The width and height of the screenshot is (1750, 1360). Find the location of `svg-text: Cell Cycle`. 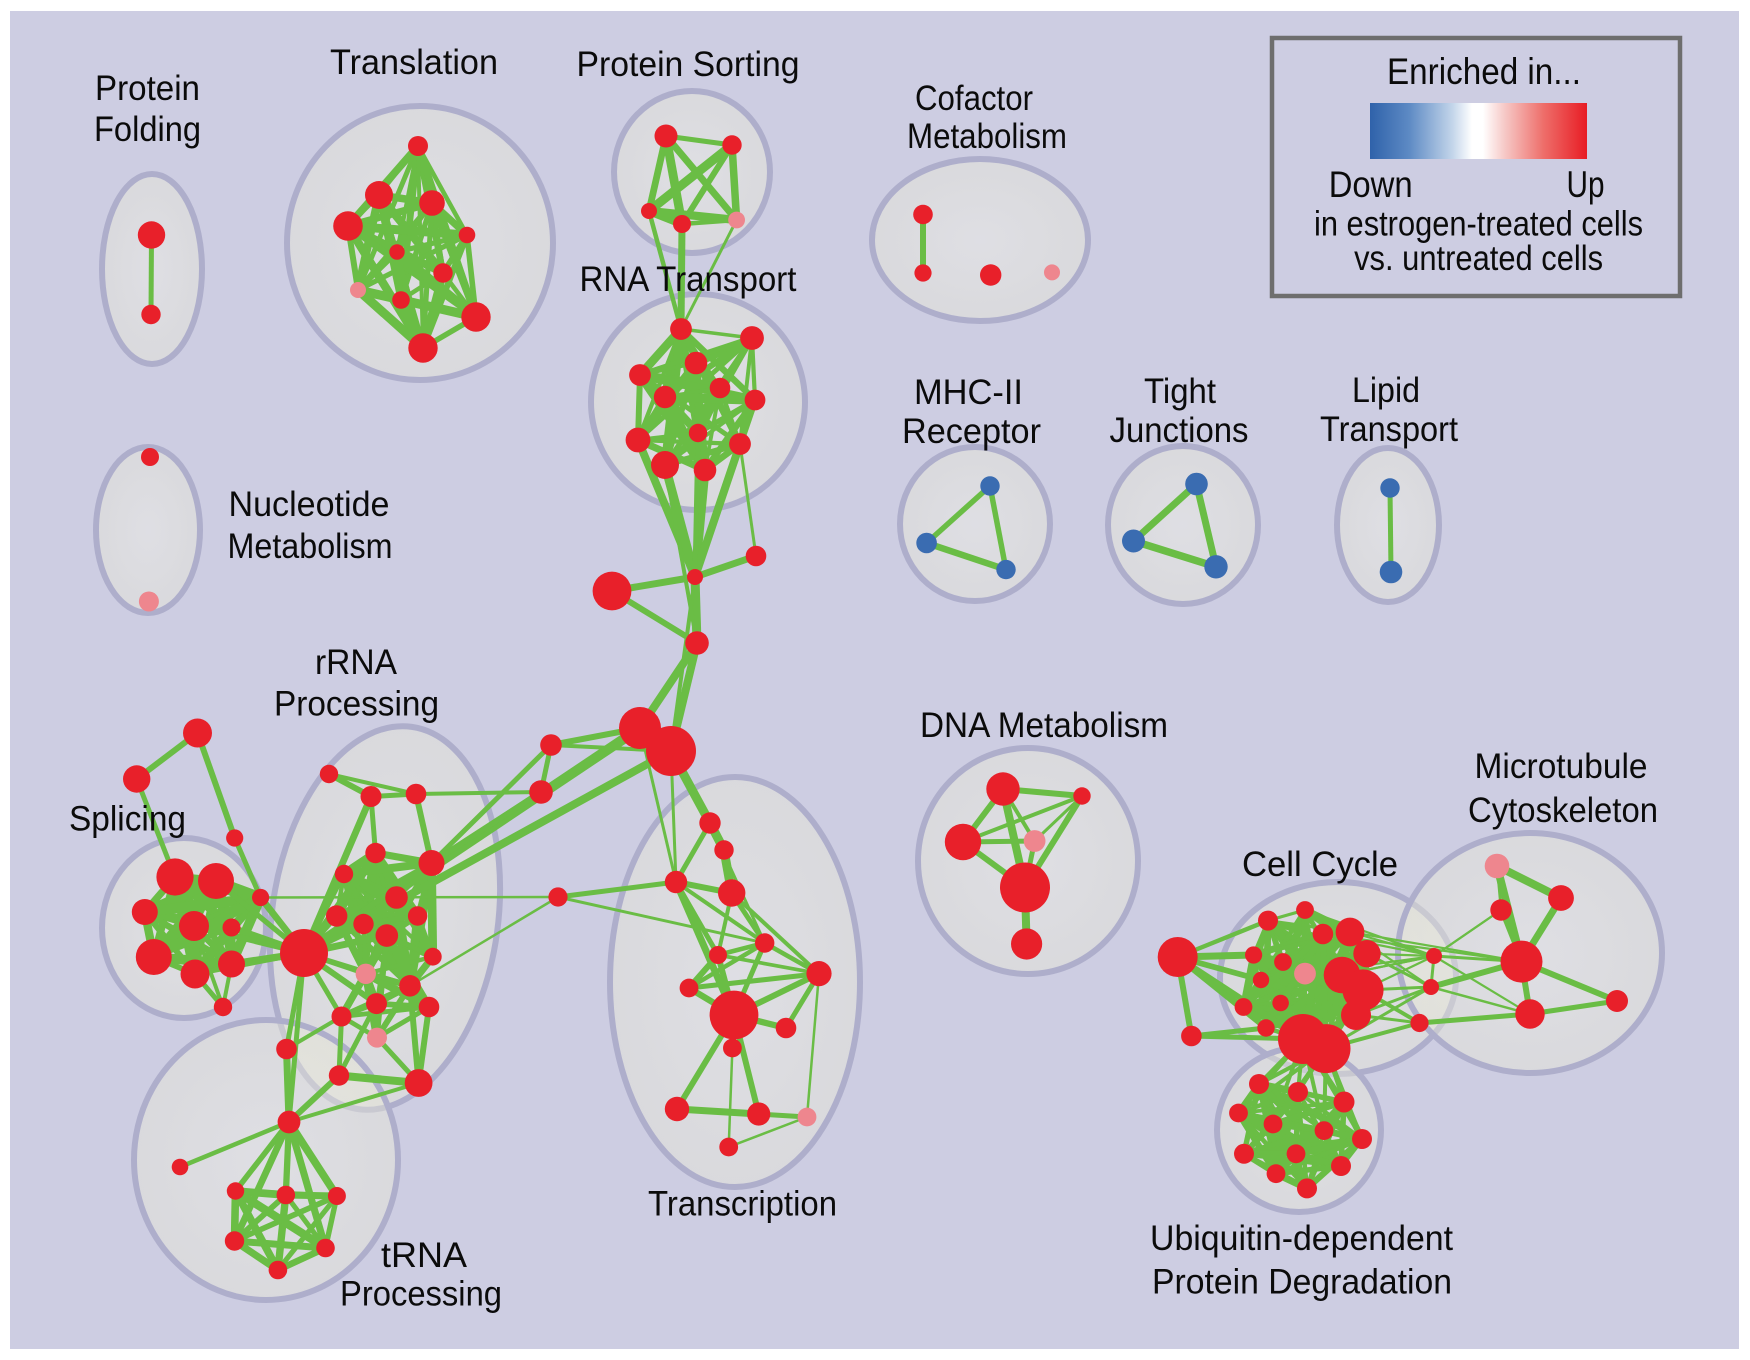

svg-text: Cell Cycle is located at coordinates (1320, 864).